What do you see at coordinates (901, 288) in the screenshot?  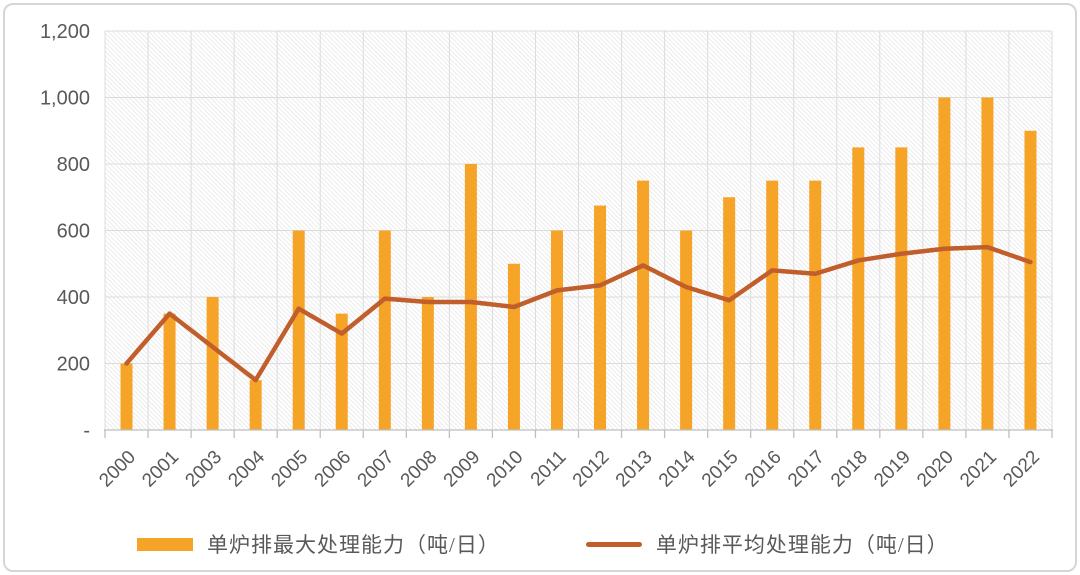 I see `bar-2019` at bounding box center [901, 288].